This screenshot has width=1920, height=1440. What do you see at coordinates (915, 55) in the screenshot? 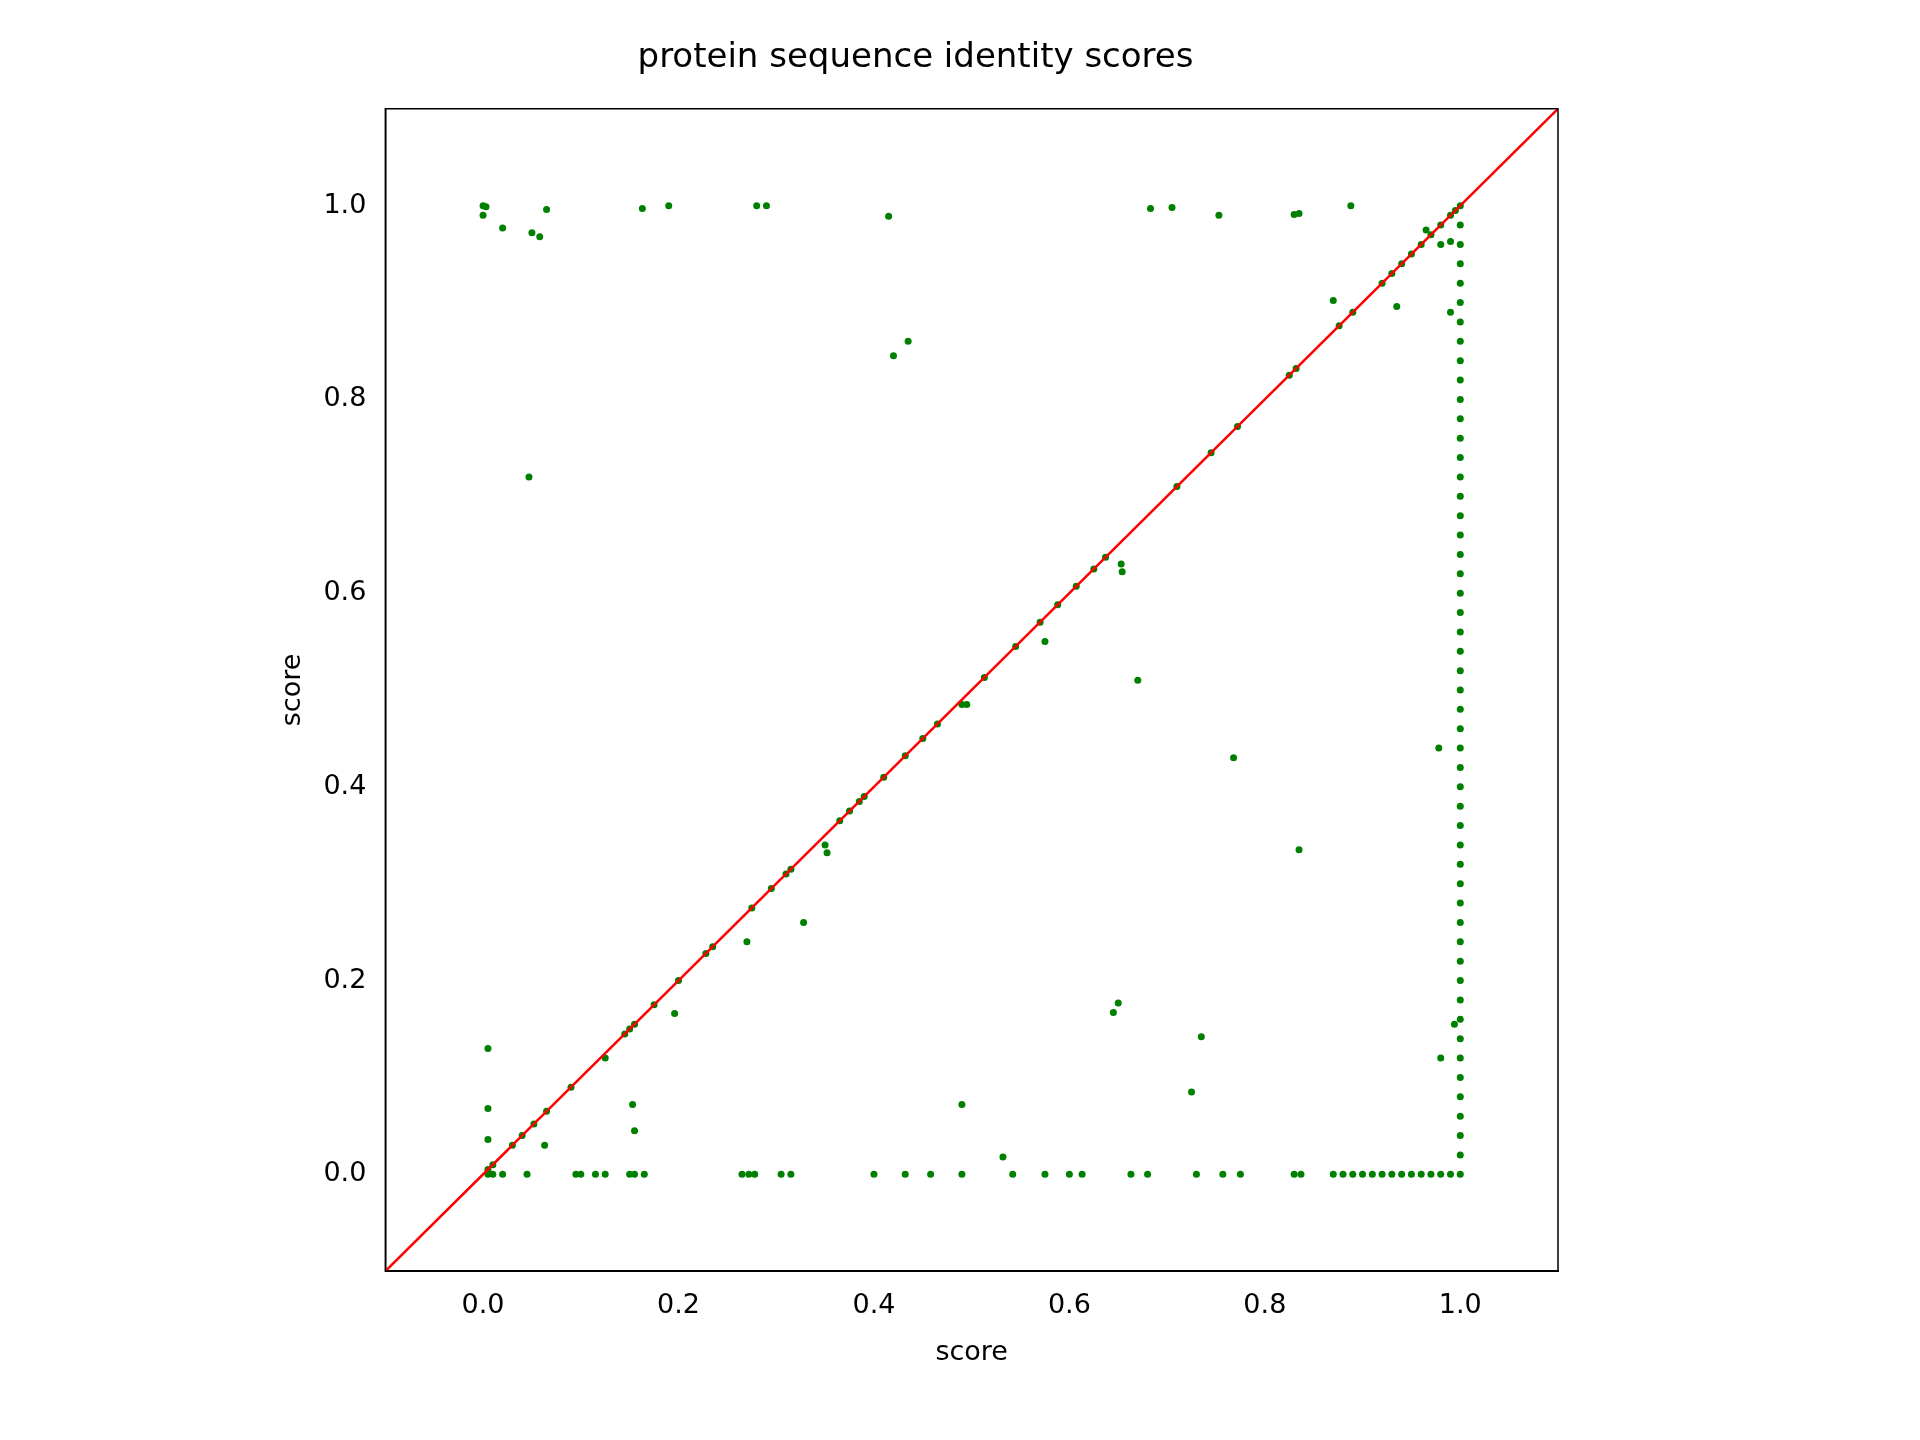
I see `chart-title: protein sequence identity scores` at bounding box center [915, 55].